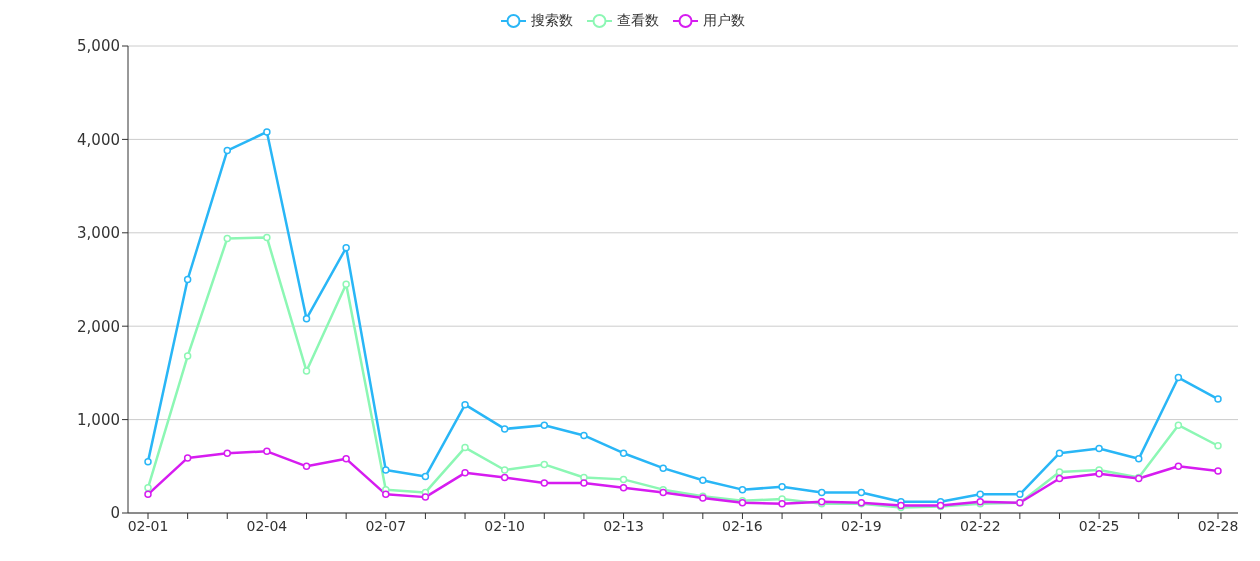  Describe the element at coordinates (1218, 525) in the screenshot. I see `x-tick-label: 02-28` at that location.